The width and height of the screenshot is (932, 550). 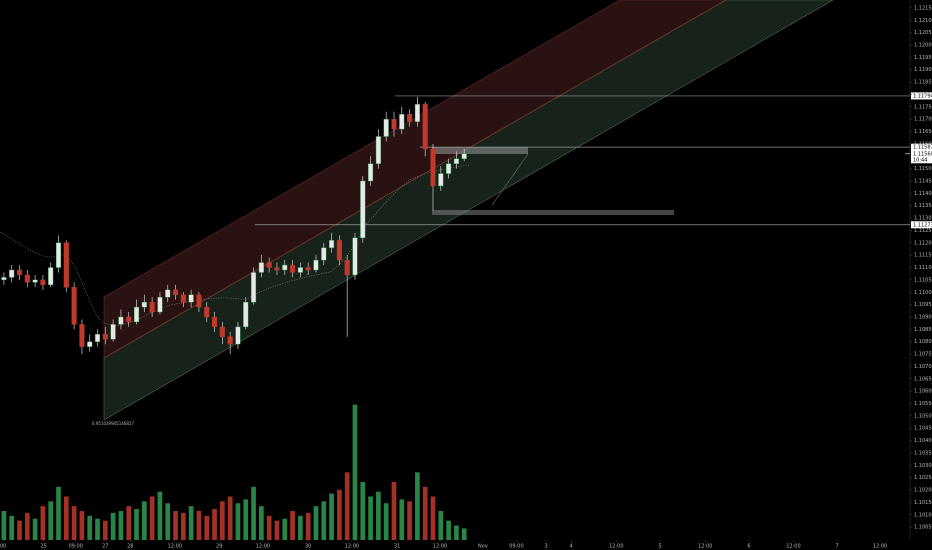 What do you see at coordinates (923, 293) in the screenshot?
I see `y-tick-label: 1.11000` at bounding box center [923, 293].